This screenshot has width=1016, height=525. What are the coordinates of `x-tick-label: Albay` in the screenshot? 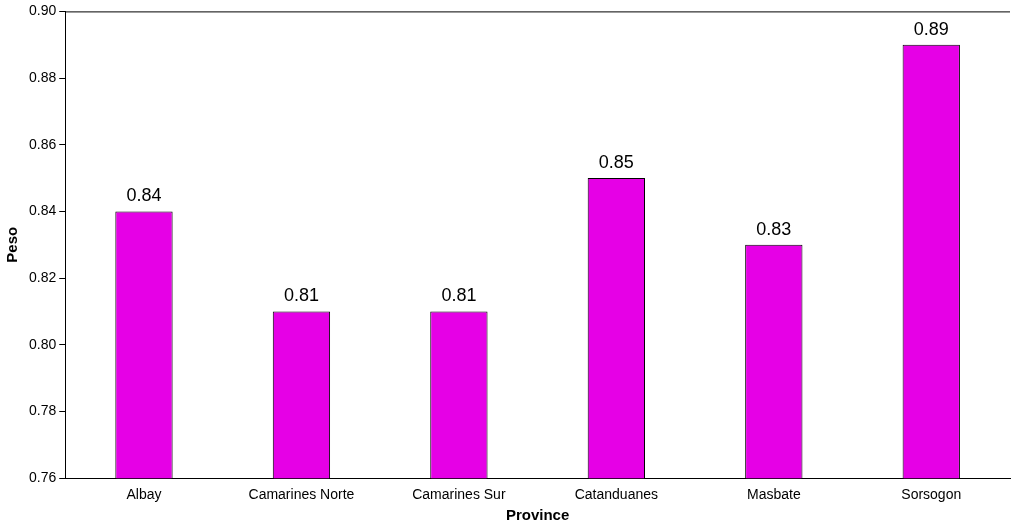 It's located at (144, 494).